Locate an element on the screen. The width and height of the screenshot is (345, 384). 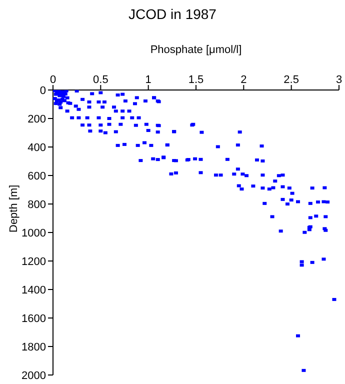
y-tick-label: 1400 is located at coordinates (34, 290).